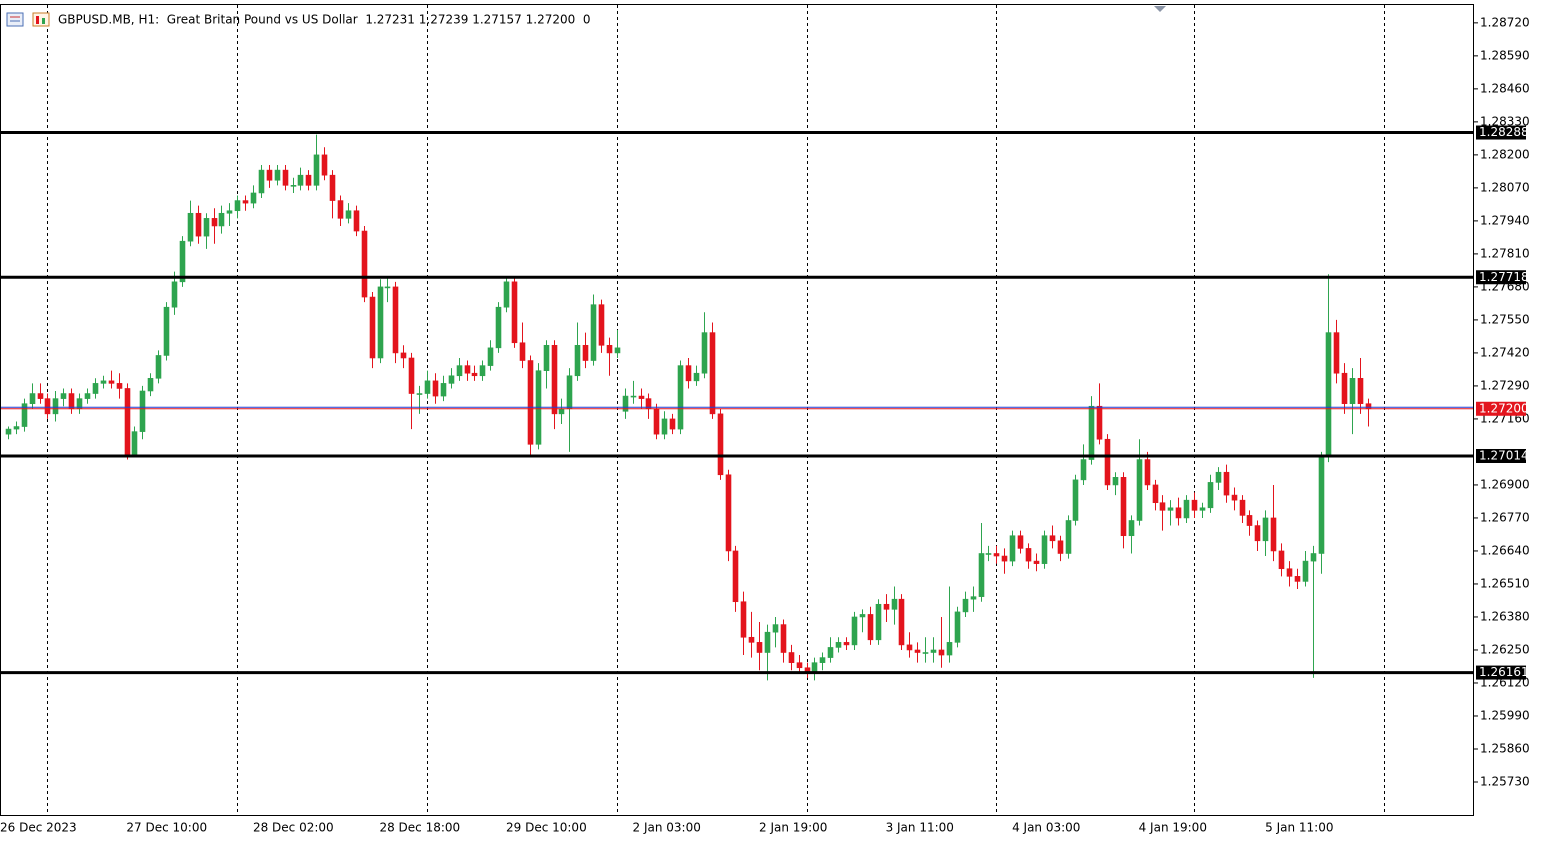 The height and width of the screenshot is (841, 1546). Describe the element at coordinates (667, 828) in the screenshot. I see `x-tick-label: 2 Jan 03:00` at that location.